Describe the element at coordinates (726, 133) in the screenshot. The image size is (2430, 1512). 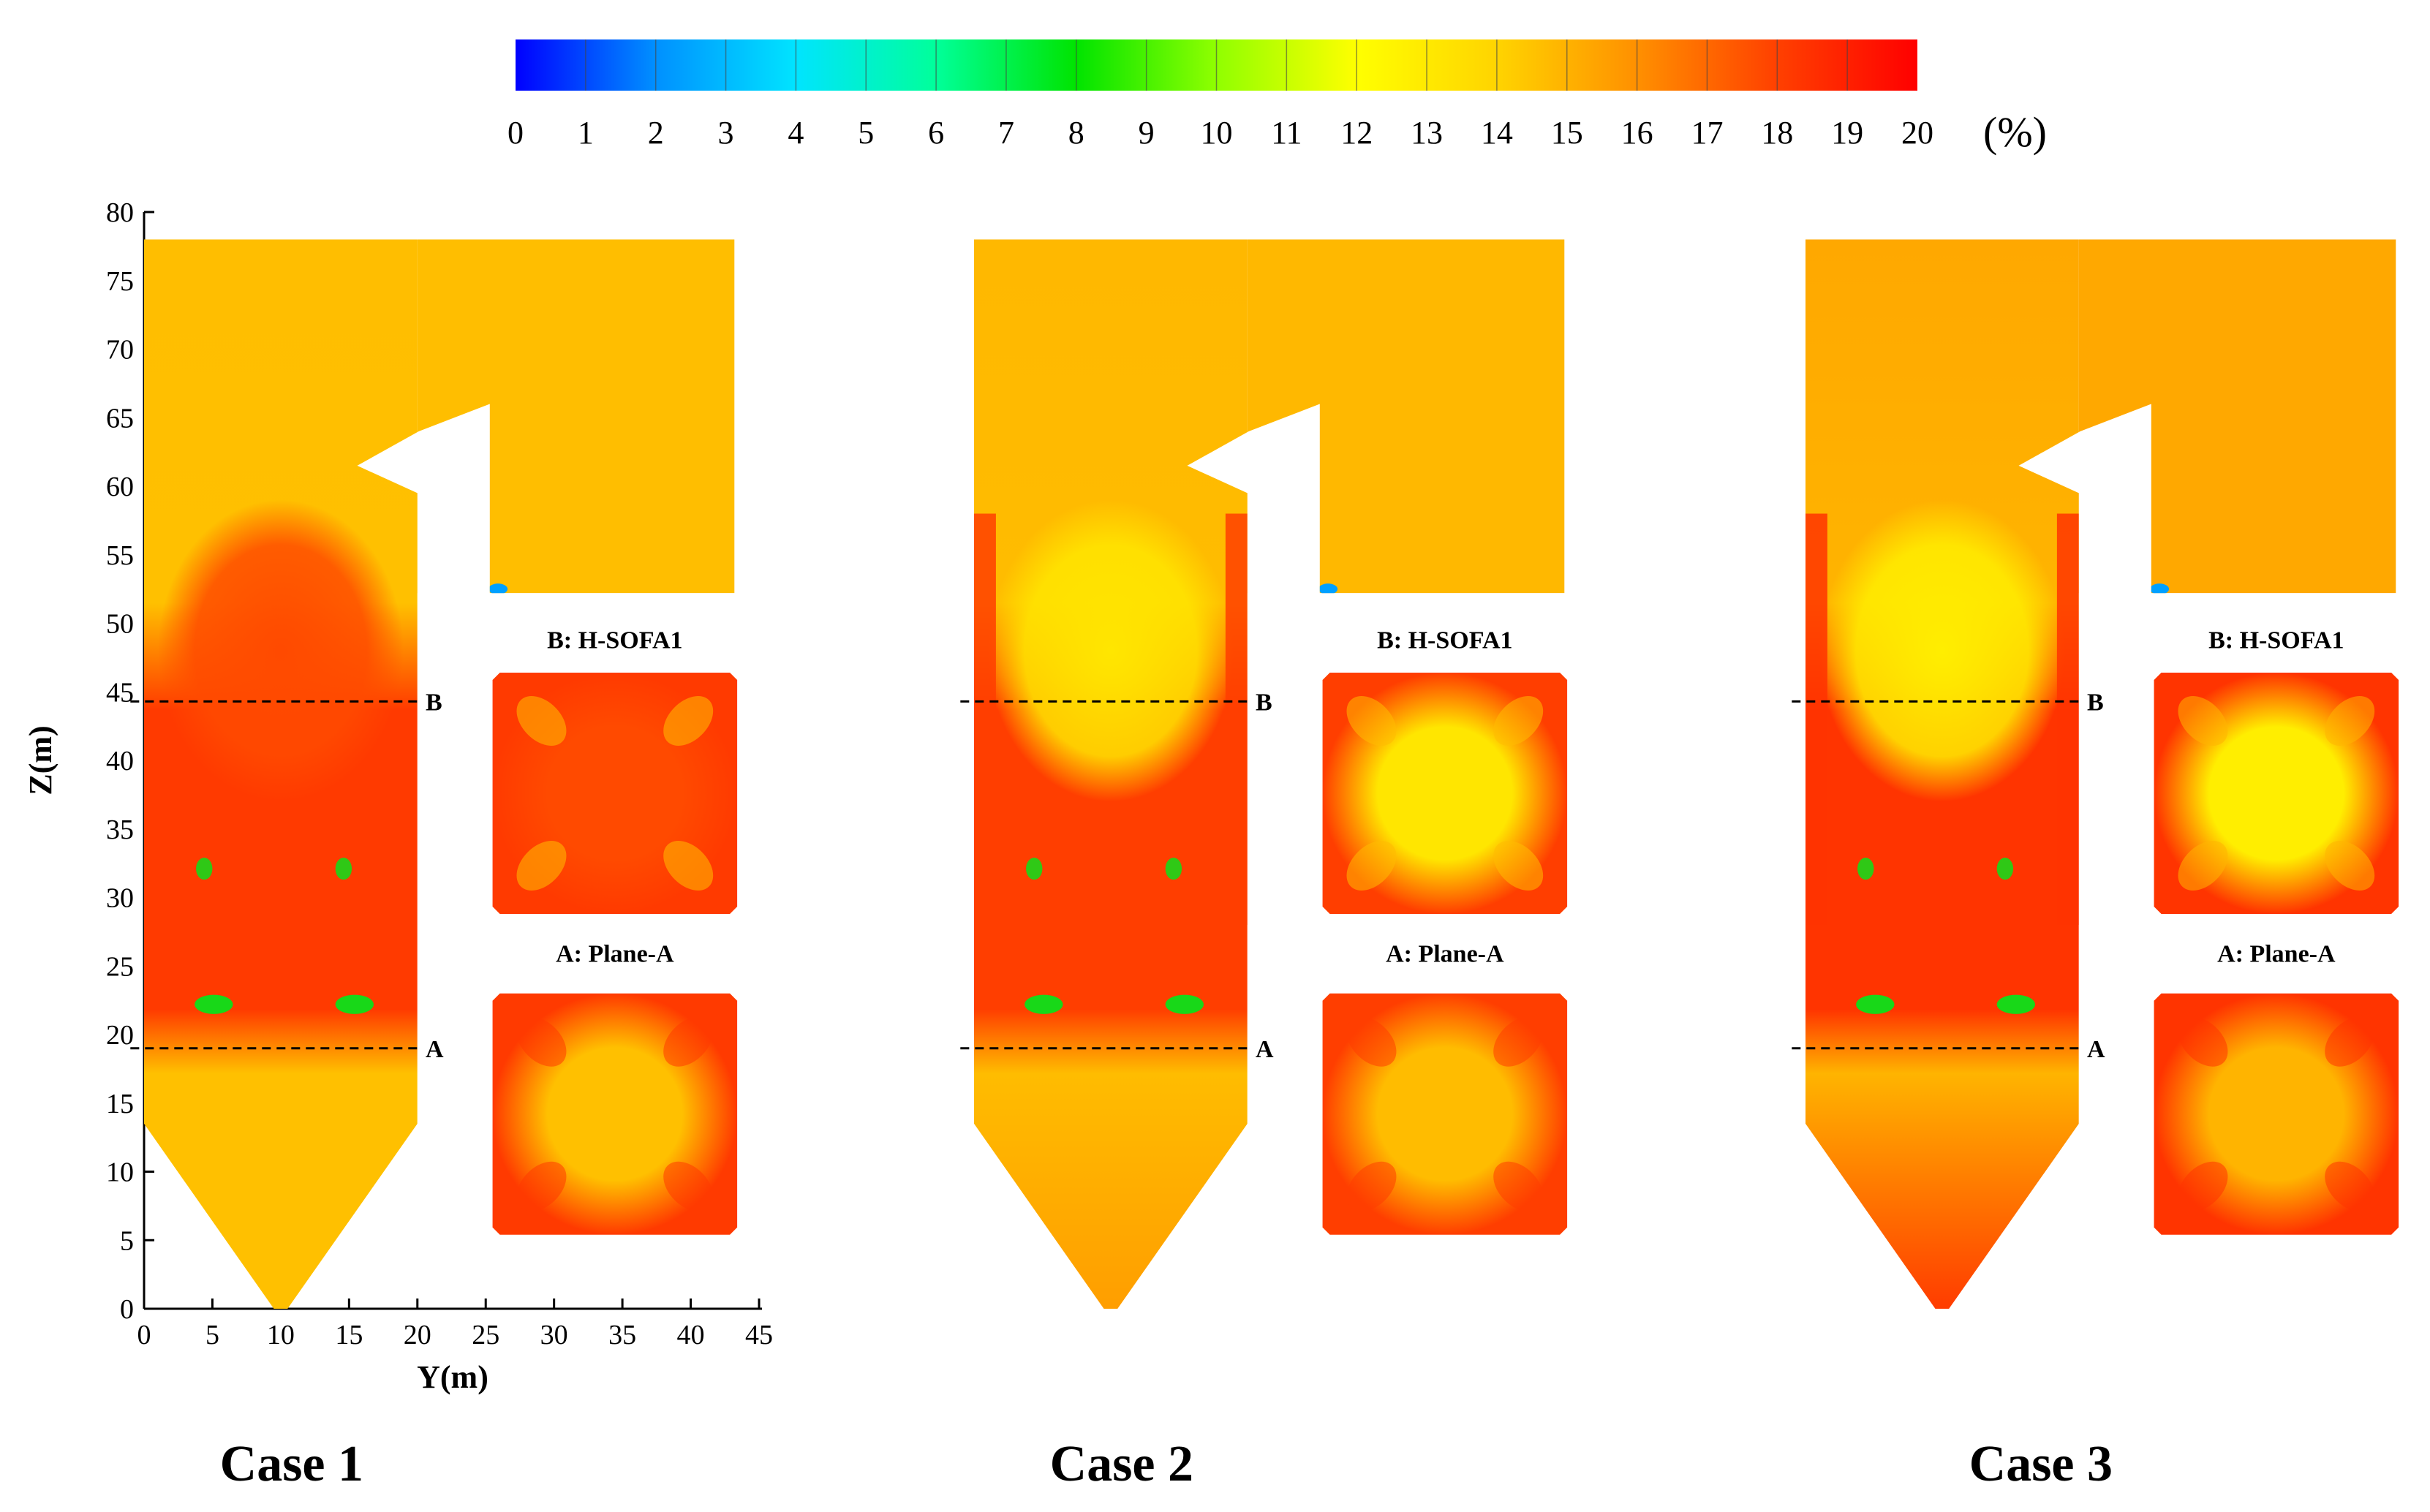
I see `colorbar-tick-label: 3` at that location.